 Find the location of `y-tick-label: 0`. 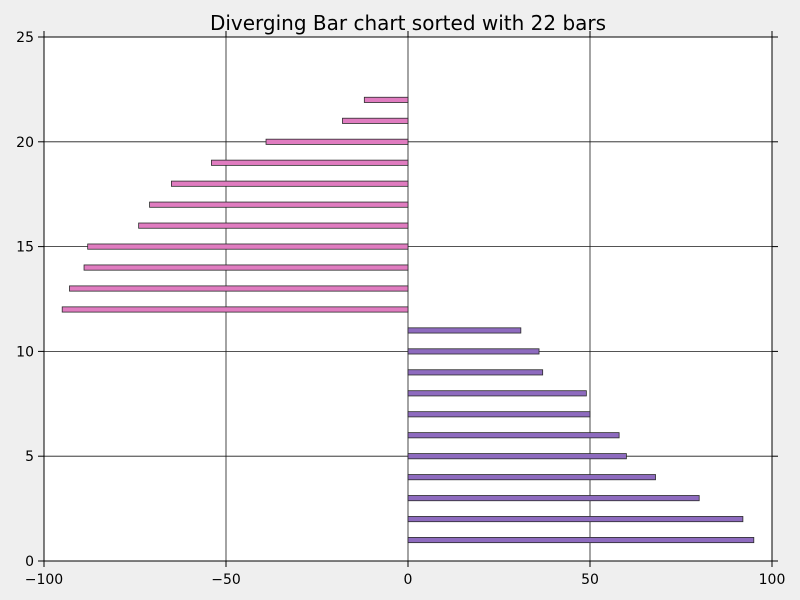

y-tick-label: 0 is located at coordinates (29, 562).